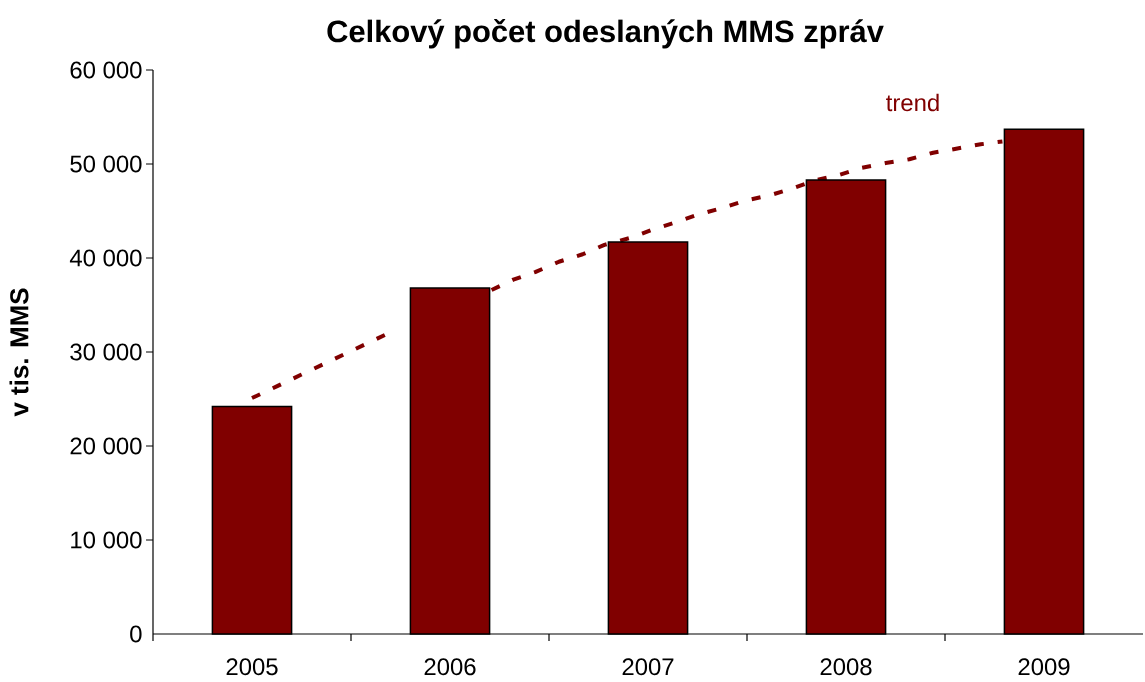  Describe the element at coordinates (106, 70) in the screenshot. I see `y-tick-label: 60 000` at that location.